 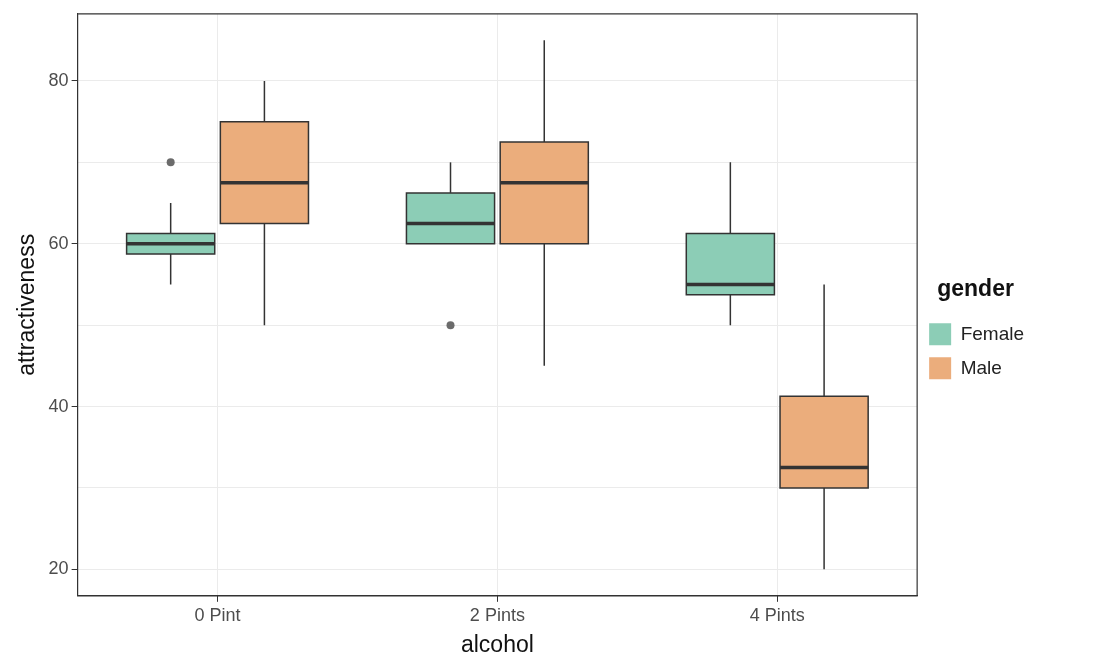 I want to click on y-tick-label: 60, so click(x=58, y=242).